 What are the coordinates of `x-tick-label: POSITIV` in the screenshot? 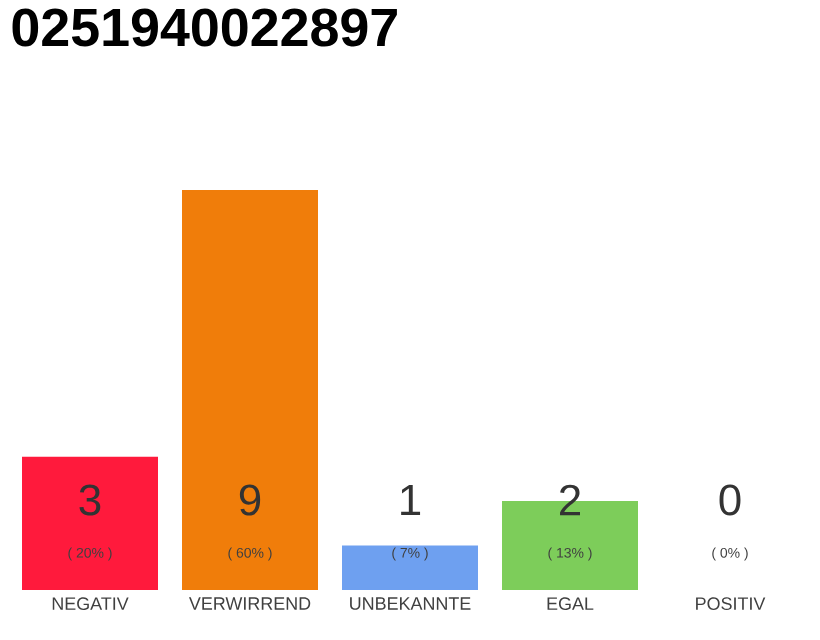 It's located at (731, 603).